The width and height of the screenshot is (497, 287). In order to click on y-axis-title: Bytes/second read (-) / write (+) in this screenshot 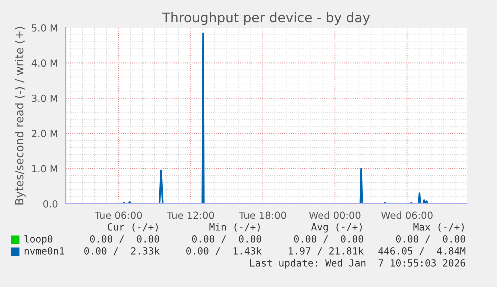, I will do `click(20, 116)`.